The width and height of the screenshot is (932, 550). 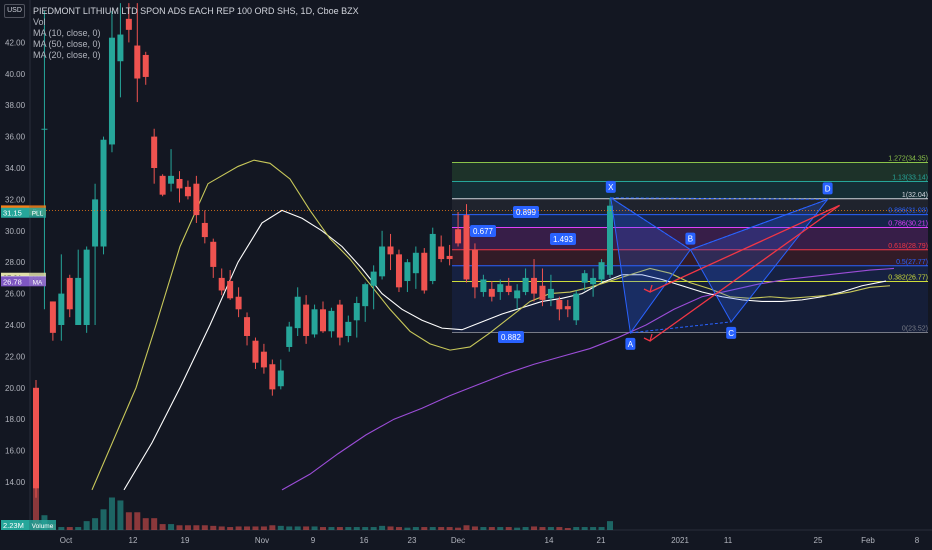 What do you see at coordinates (731, 333) in the screenshot?
I see `pattern-point-label: C` at bounding box center [731, 333].